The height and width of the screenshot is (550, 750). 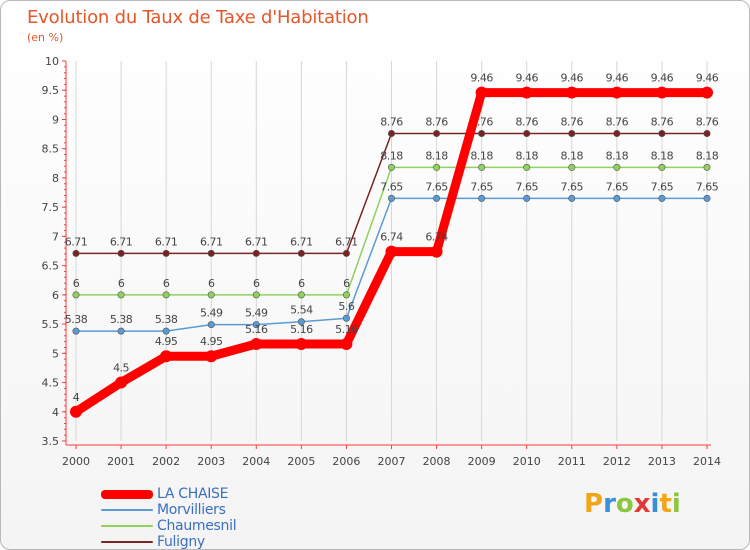 I want to click on x-tick-label: 2010, so click(x=527, y=461).